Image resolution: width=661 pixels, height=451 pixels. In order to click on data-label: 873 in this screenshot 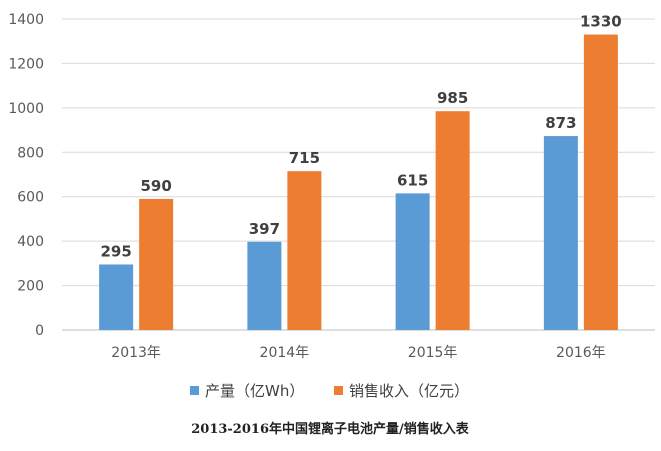, I will do `click(560, 123)`.